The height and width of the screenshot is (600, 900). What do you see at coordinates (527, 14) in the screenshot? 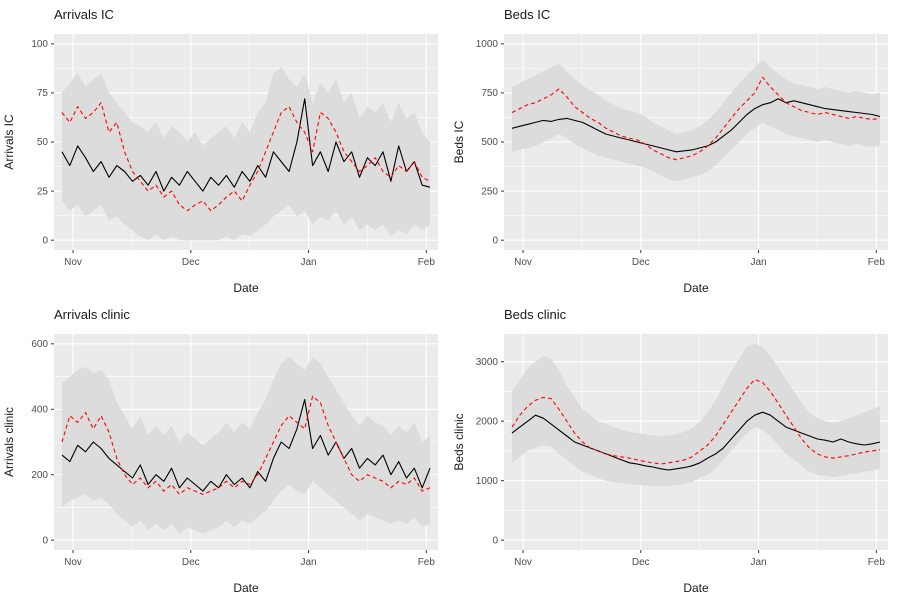
I see `chart-title: Beds IC` at bounding box center [527, 14].